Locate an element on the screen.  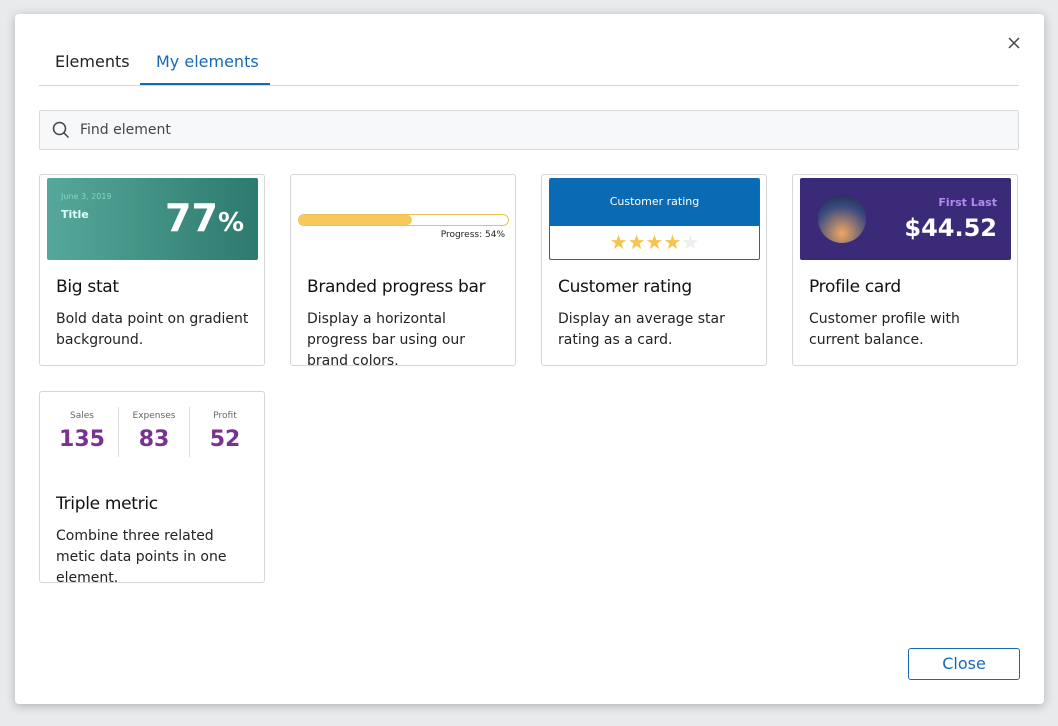
metric: Sales 135 is located at coordinates (82, 432).